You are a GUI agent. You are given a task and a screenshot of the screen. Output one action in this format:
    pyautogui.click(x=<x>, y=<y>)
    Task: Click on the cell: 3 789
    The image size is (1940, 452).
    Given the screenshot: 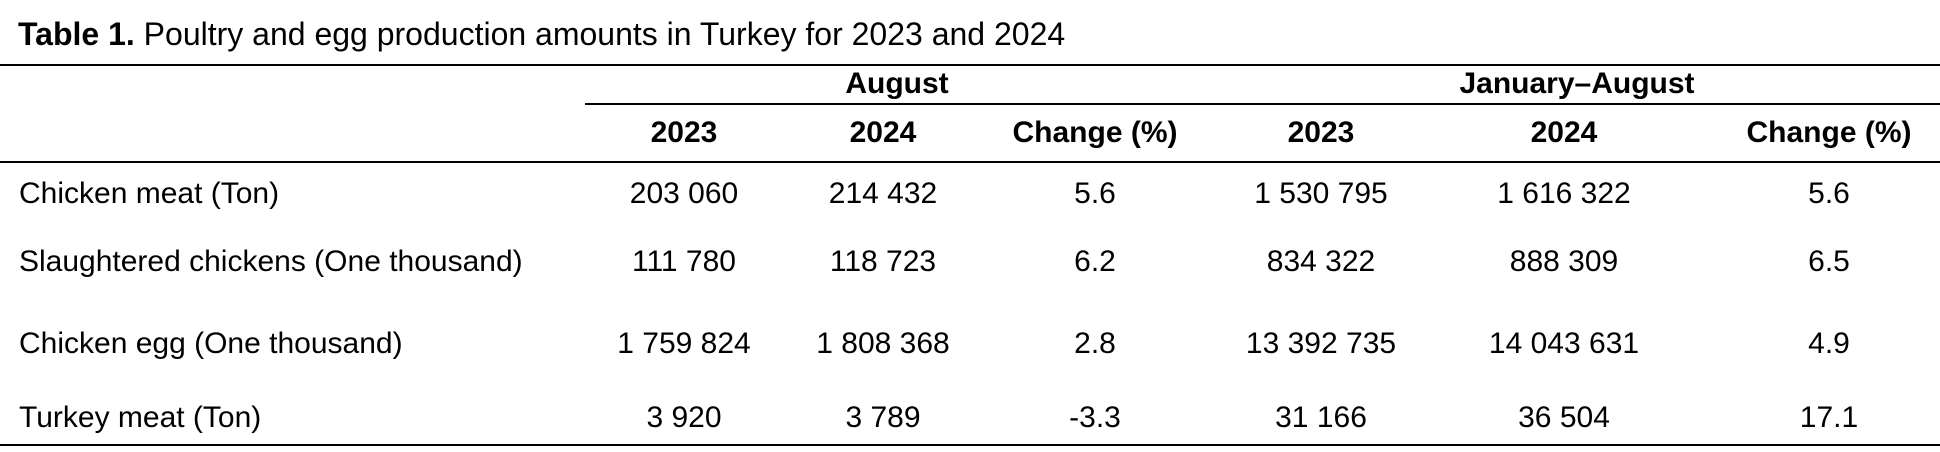 What is the action you would take?
    pyautogui.click(x=883, y=417)
    